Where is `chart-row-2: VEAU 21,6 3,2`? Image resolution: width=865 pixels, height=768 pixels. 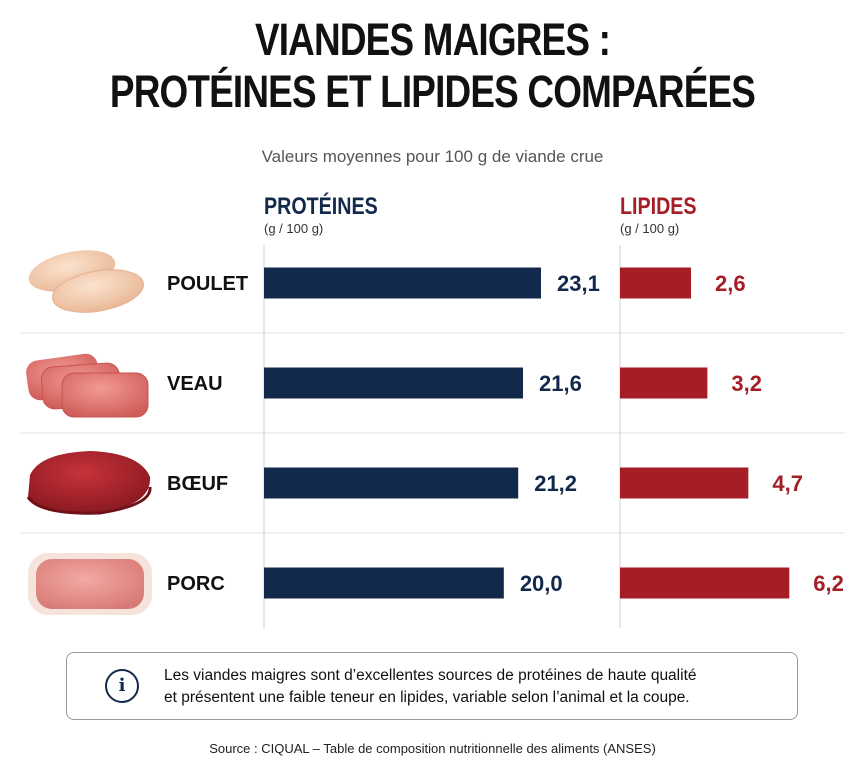 chart-row-2: VEAU 21,6 3,2 is located at coordinates (394, 385).